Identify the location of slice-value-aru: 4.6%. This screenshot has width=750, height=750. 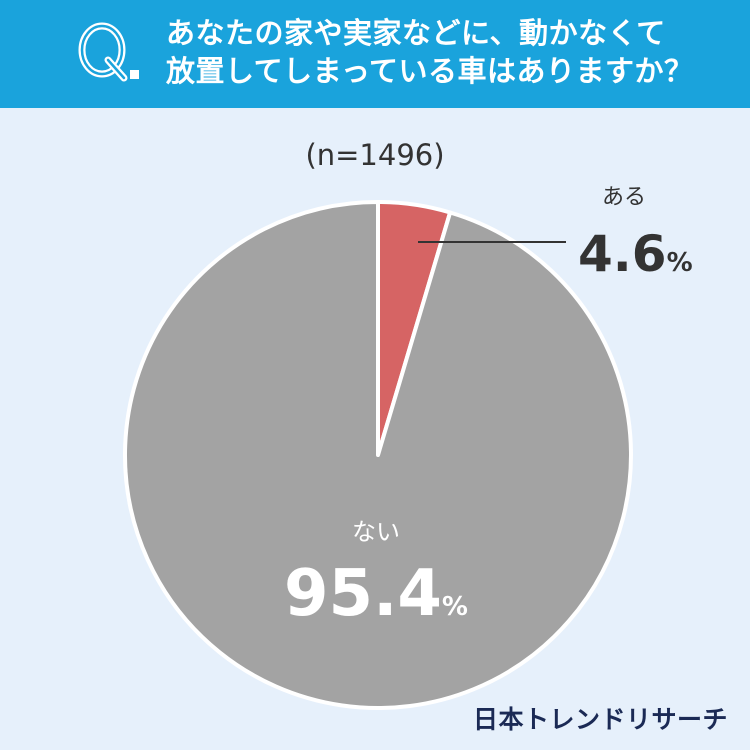
(635, 254).